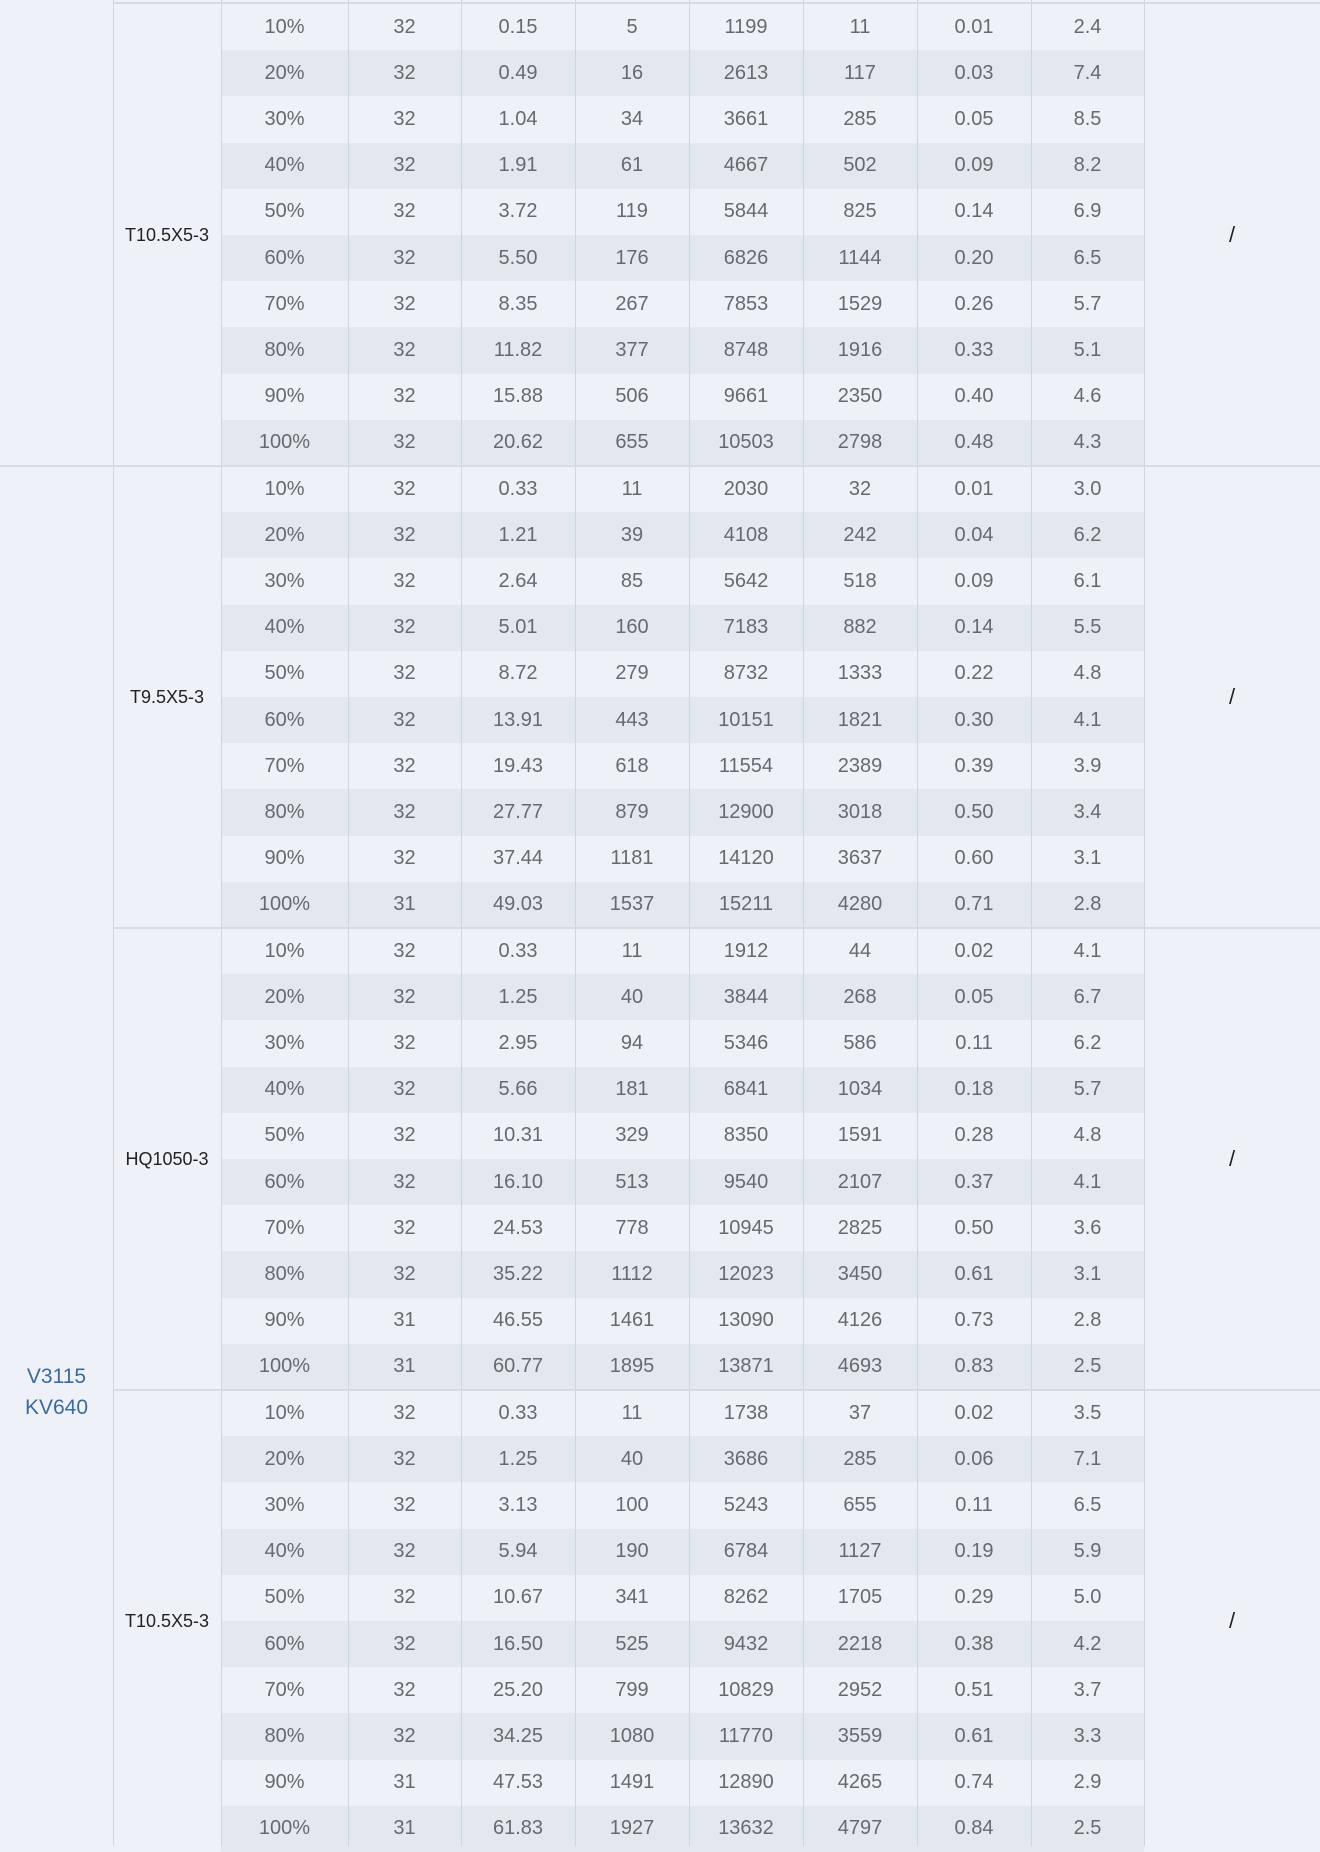 This screenshot has height=1852, width=1320. Describe the element at coordinates (284, 1782) in the screenshot. I see `table-cell: 90%` at that location.